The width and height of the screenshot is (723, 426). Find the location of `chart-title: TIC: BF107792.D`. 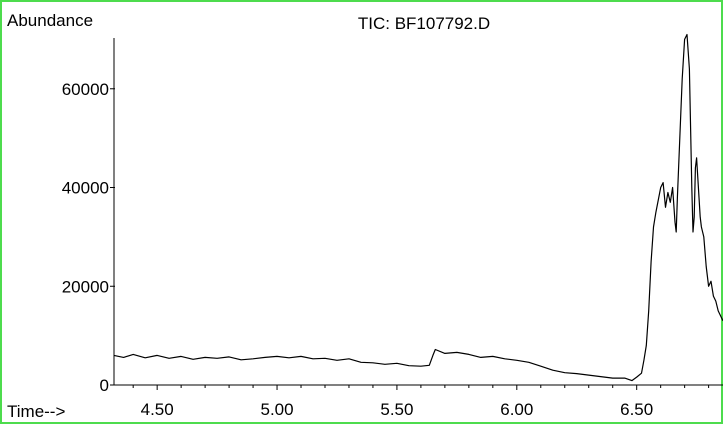

chart-title: TIC: BF107792.D is located at coordinates (424, 23).